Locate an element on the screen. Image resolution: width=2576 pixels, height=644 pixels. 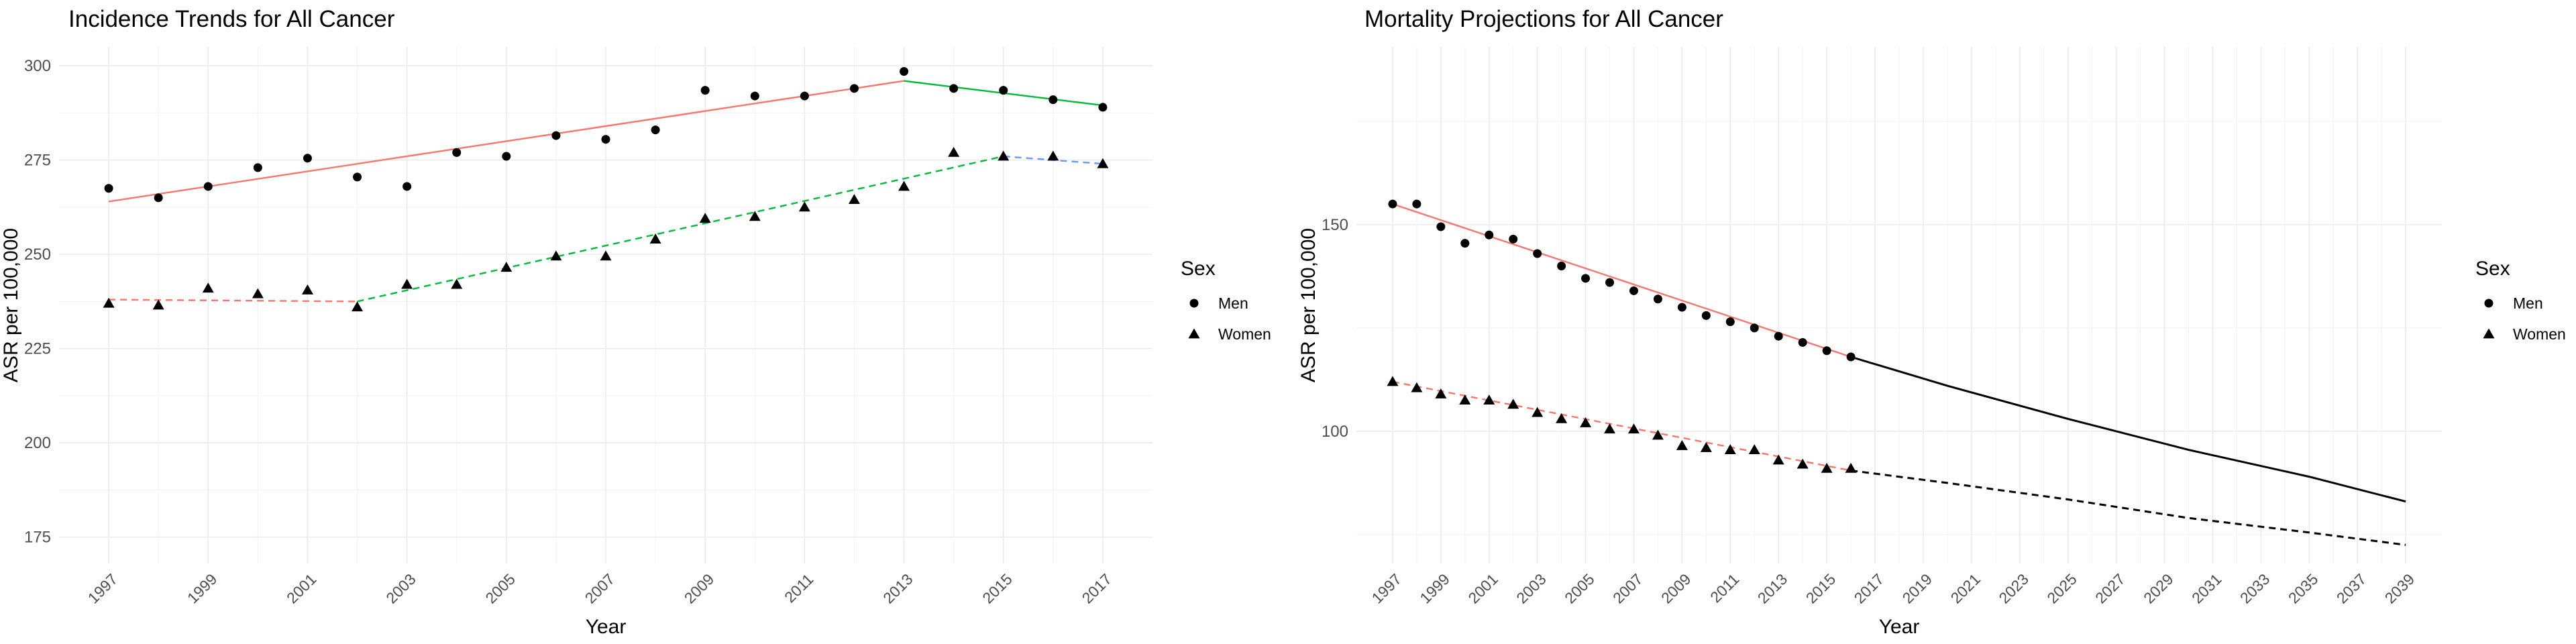
y-tick-label: 300 is located at coordinates (37, 66).